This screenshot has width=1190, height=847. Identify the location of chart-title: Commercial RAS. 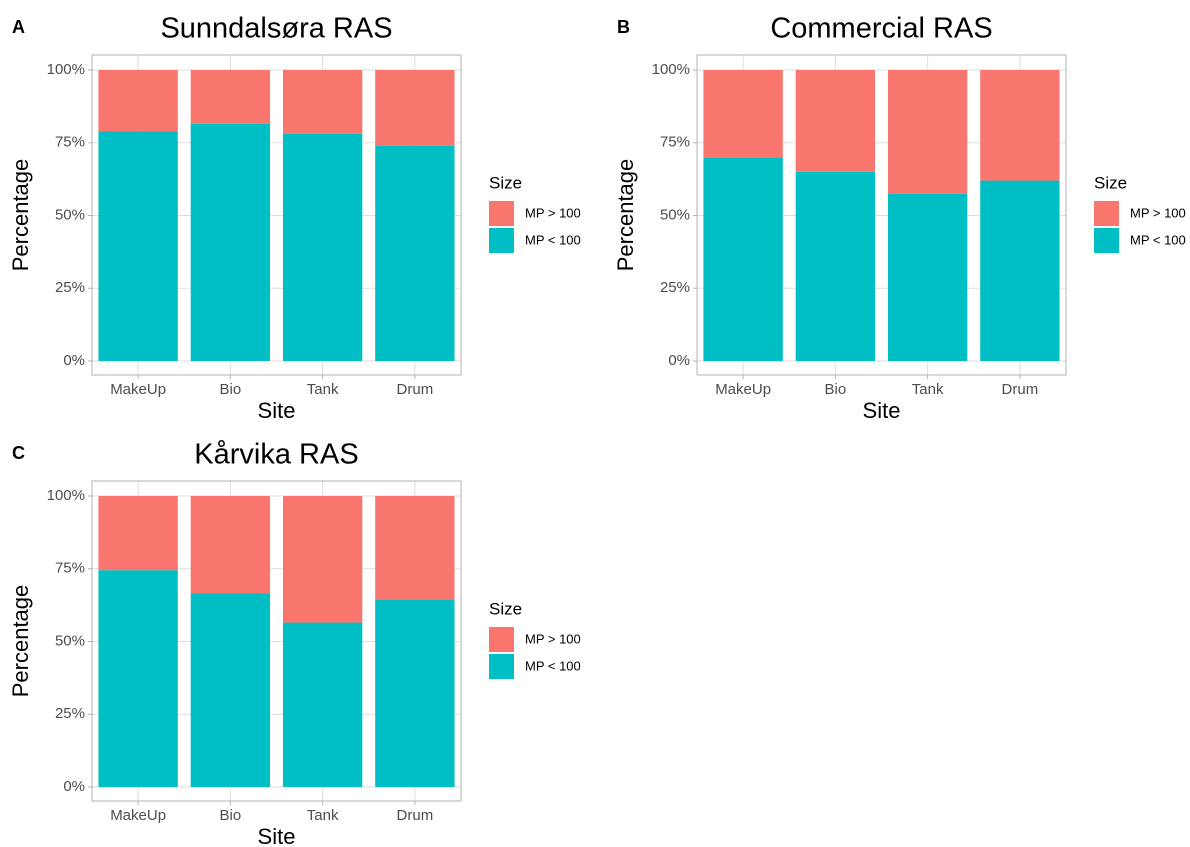
(881, 29).